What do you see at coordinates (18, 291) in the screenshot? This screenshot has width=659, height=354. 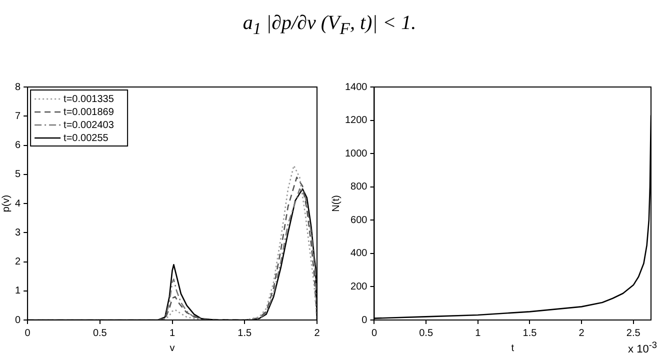 I see `y-tick-label: 1` at bounding box center [18, 291].